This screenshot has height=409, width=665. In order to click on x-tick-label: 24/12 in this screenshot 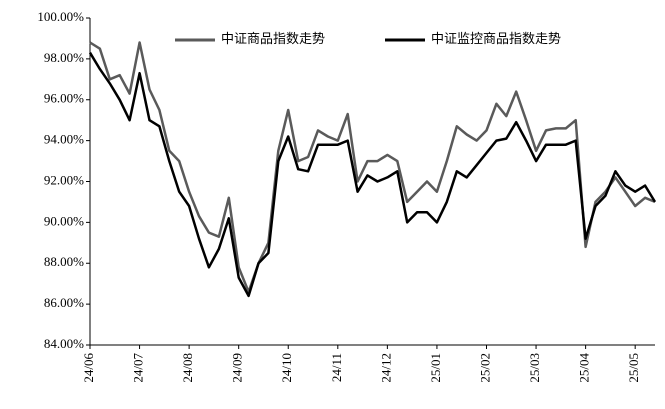, I will do `click(385, 368)`.